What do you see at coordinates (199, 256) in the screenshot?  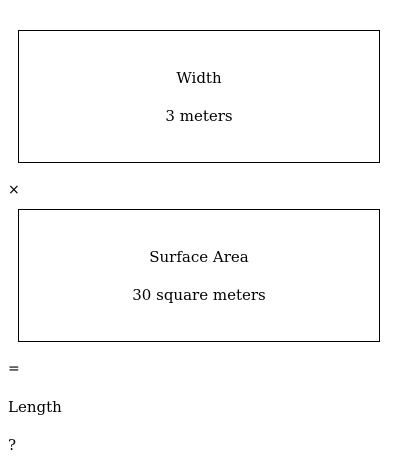 I see `surface-area-title: Surface Area` at bounding box center [199, 256].